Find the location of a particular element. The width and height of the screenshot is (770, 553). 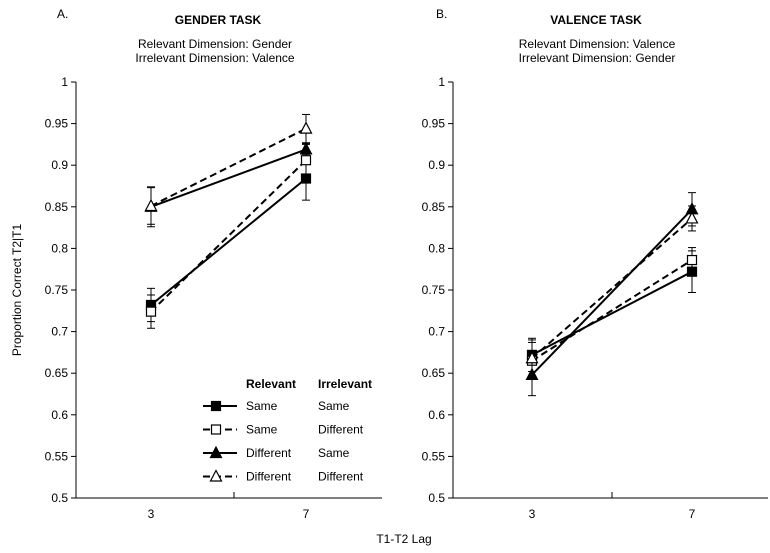

panel-a-ytick-label: 1 is located at coordinates (64, 82).